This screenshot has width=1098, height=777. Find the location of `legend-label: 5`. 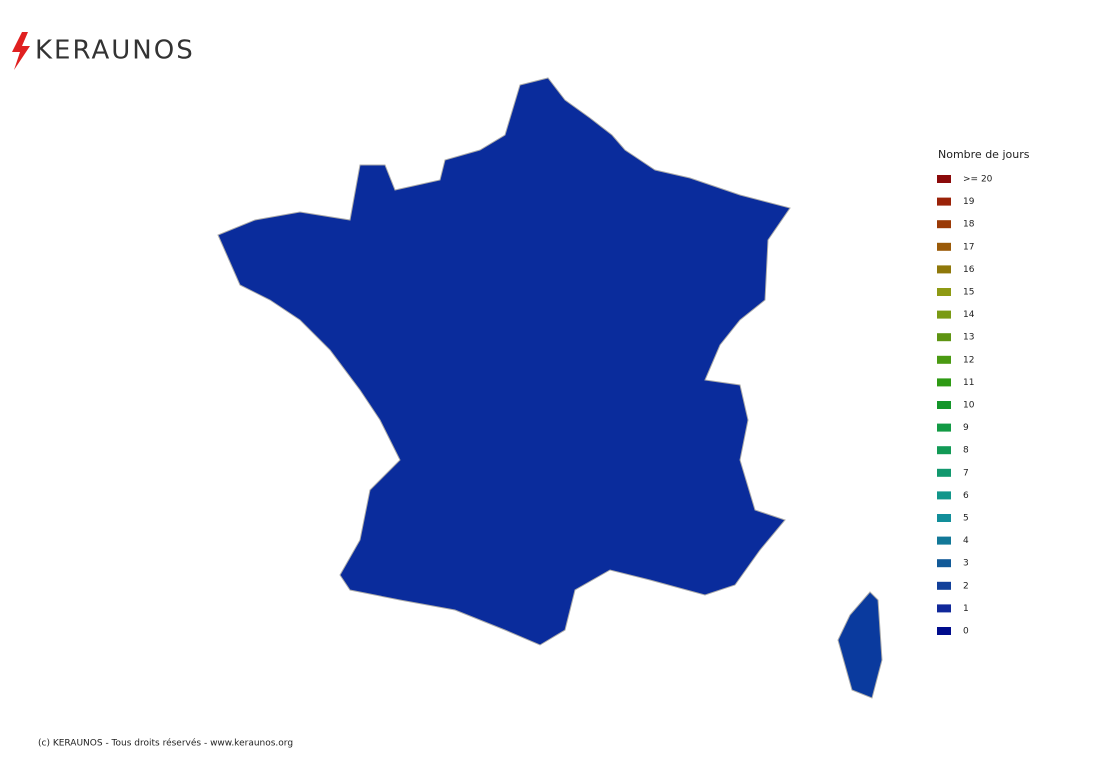

legend-label: 5 is located at coordinates (966, 519).